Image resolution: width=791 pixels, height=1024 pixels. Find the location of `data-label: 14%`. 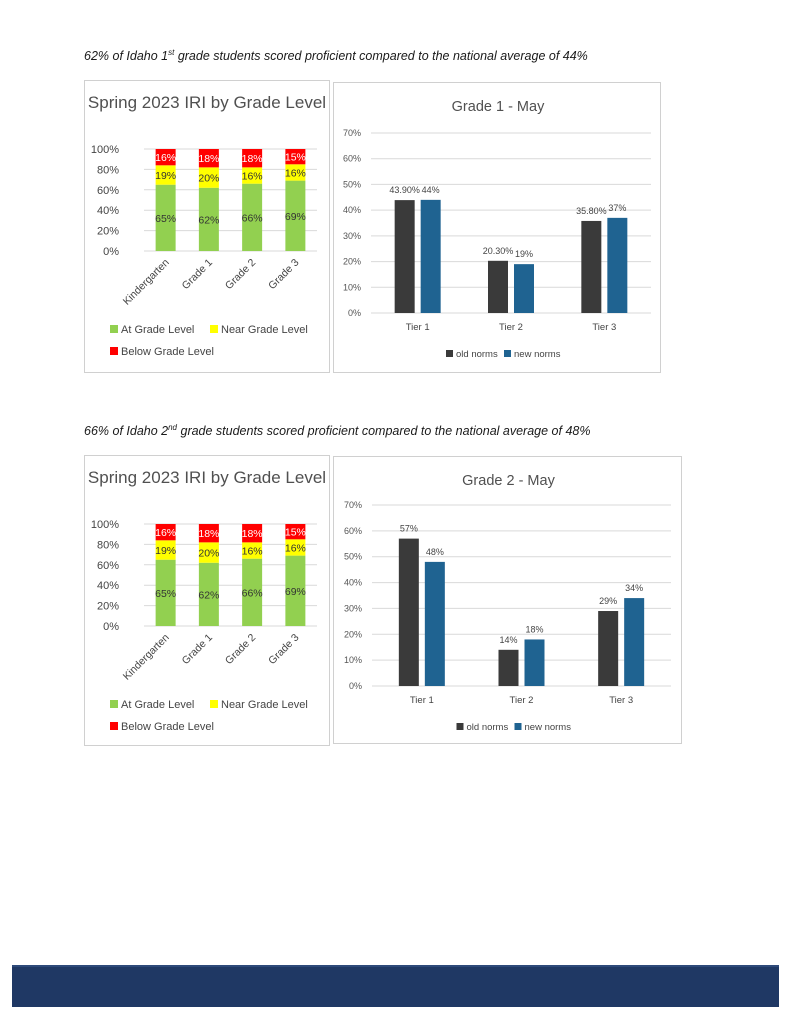

data-label: 14% is located at coordinates (508, 640).